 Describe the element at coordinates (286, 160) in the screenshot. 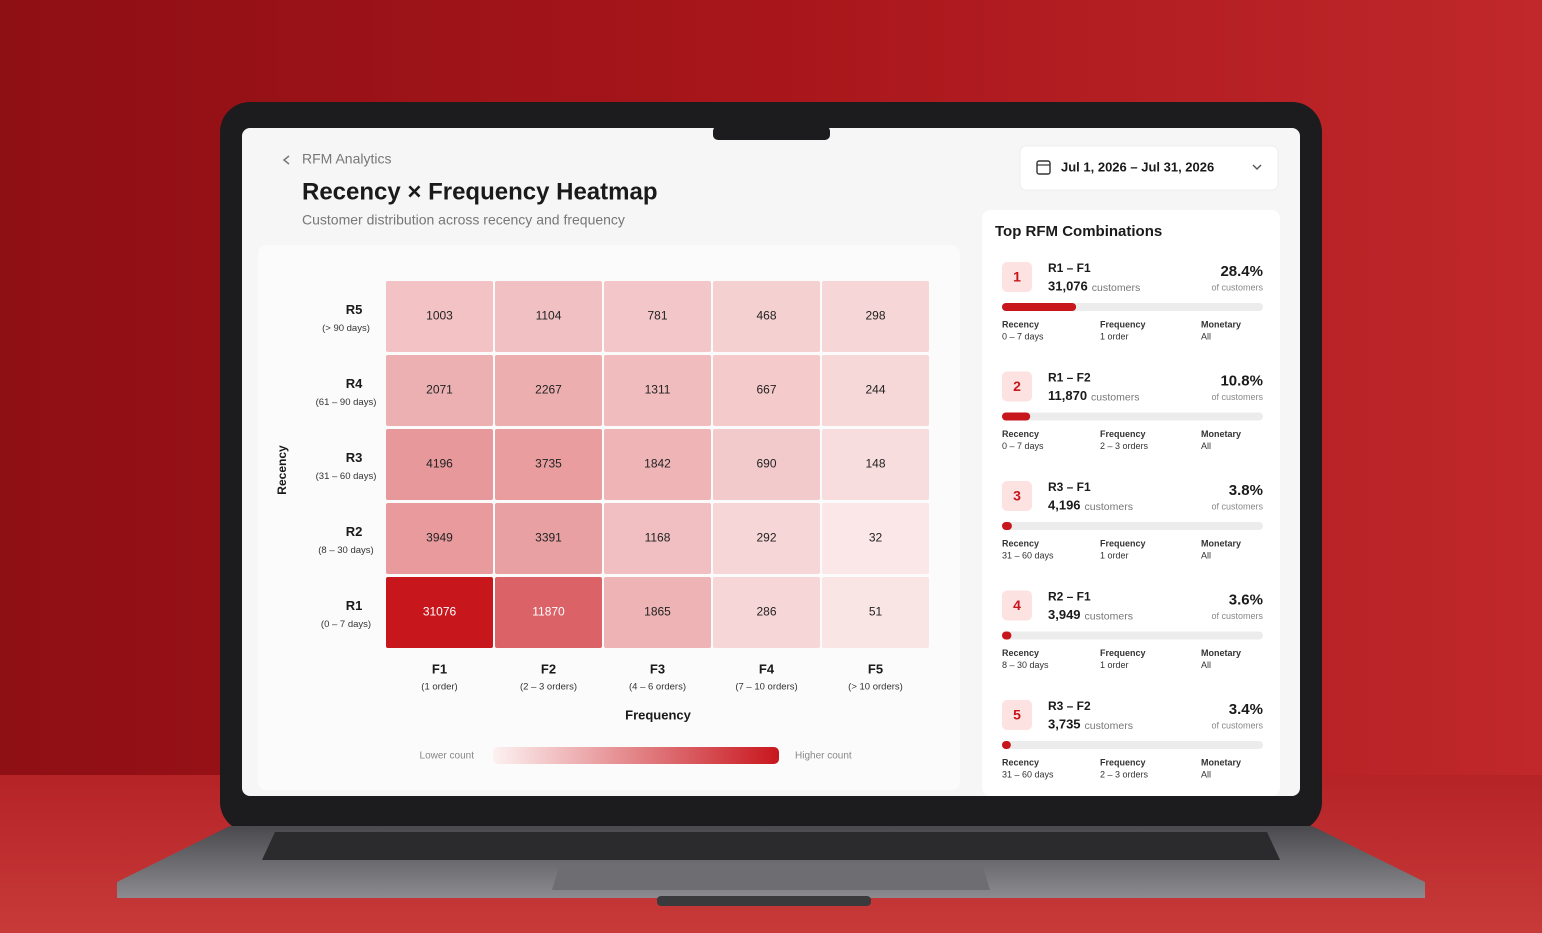

I see `back-icon` at that location.